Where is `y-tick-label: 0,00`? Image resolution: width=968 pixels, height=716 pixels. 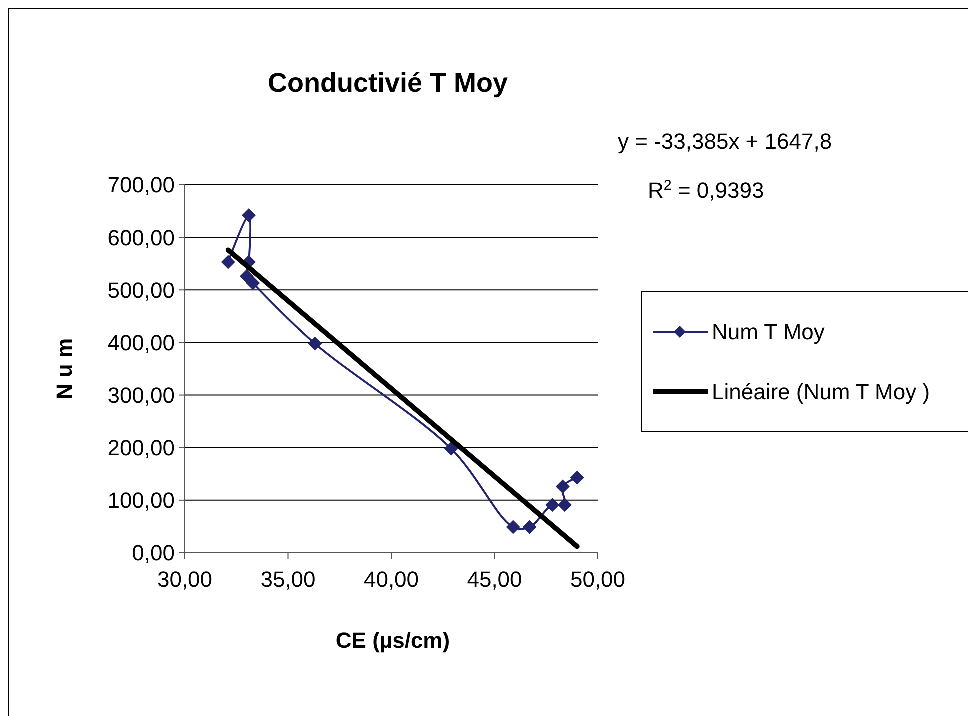
y-tick-label: 0,00 is located at coordinates (153, 553).